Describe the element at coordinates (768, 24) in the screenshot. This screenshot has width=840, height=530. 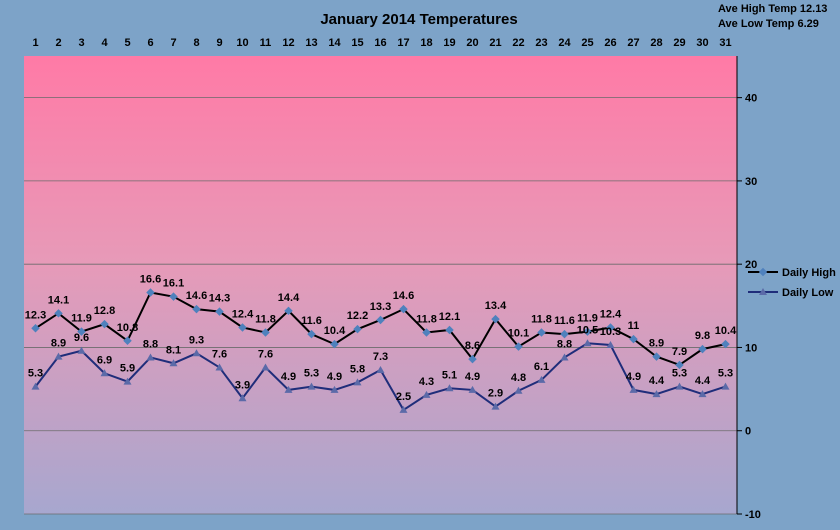
I see `ave-low-stat: Ave Low Temp 6.29` at that location.